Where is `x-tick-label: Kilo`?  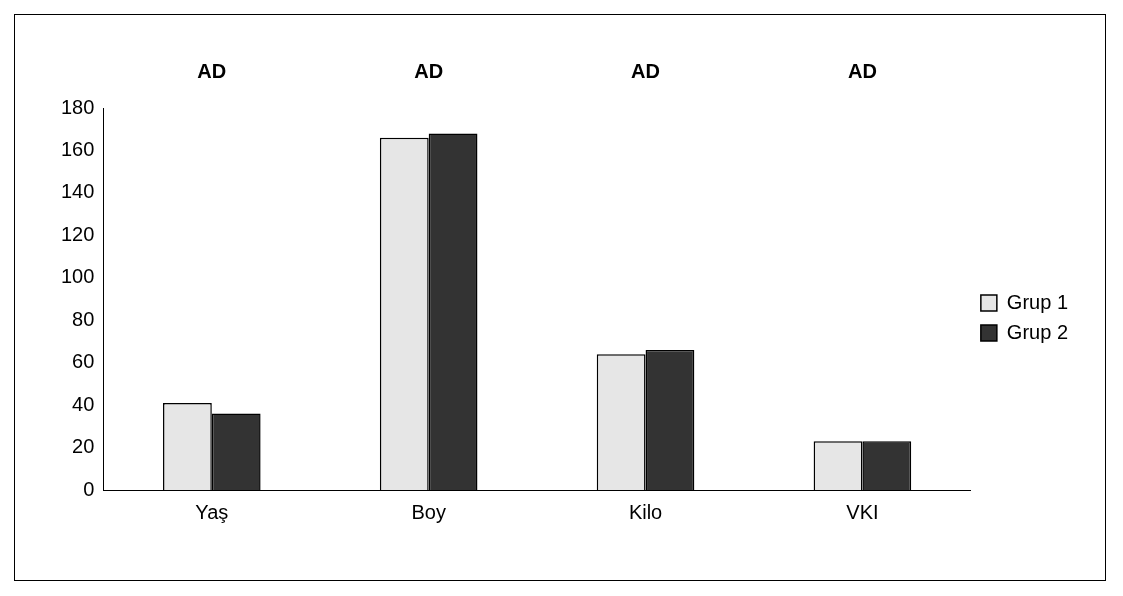 x-tick-label: Kilo is located at coordinates (645, 511).